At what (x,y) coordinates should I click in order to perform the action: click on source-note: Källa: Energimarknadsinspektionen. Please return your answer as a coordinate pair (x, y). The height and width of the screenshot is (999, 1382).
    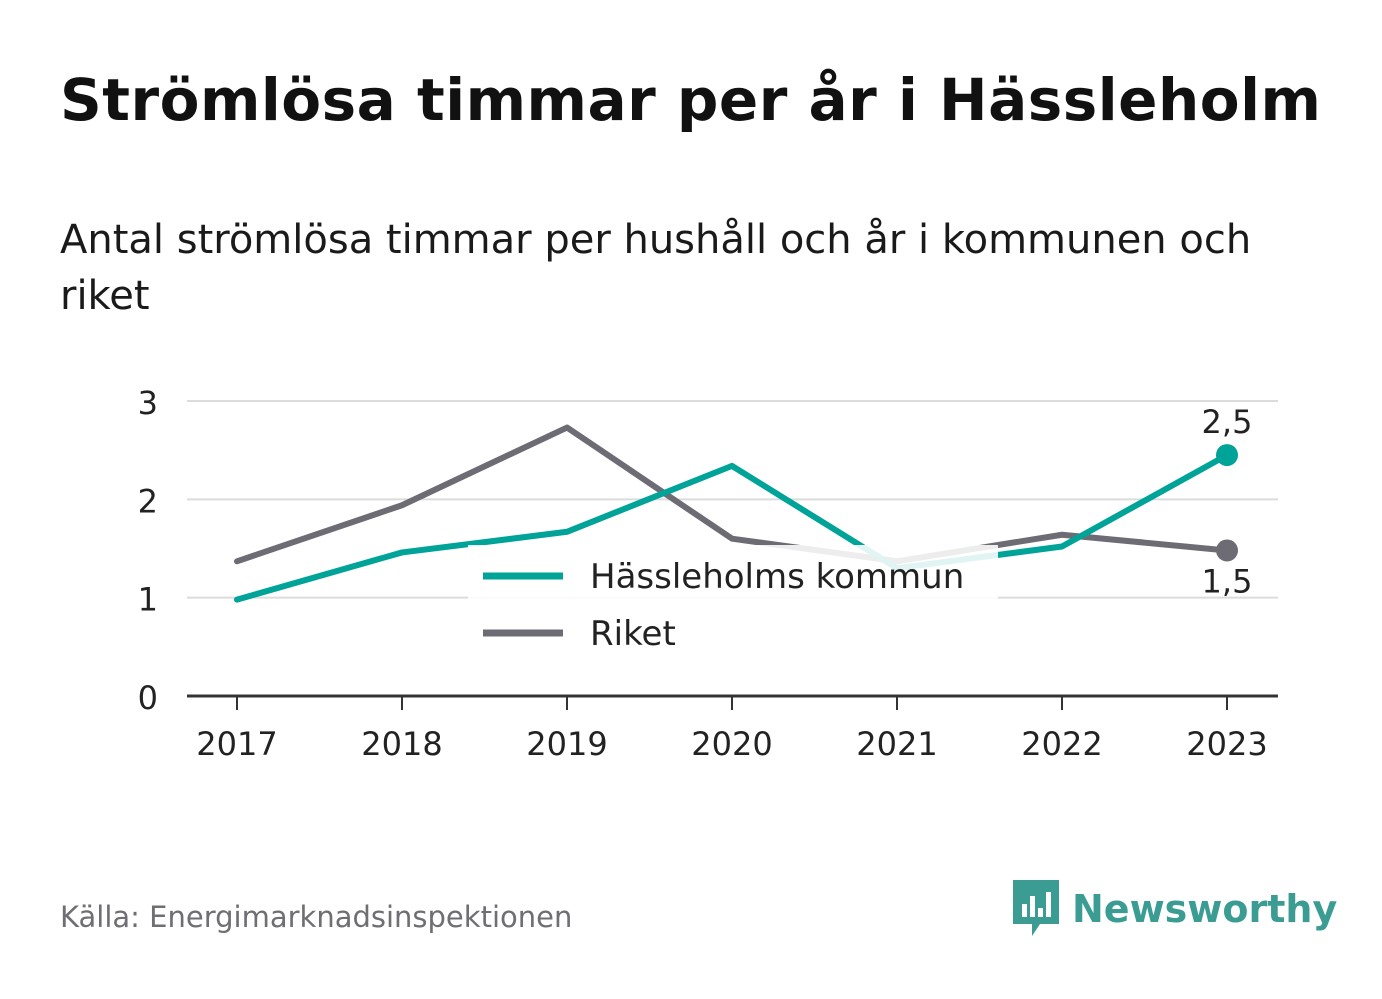
    Looking at the image, I should click on (316, 917).